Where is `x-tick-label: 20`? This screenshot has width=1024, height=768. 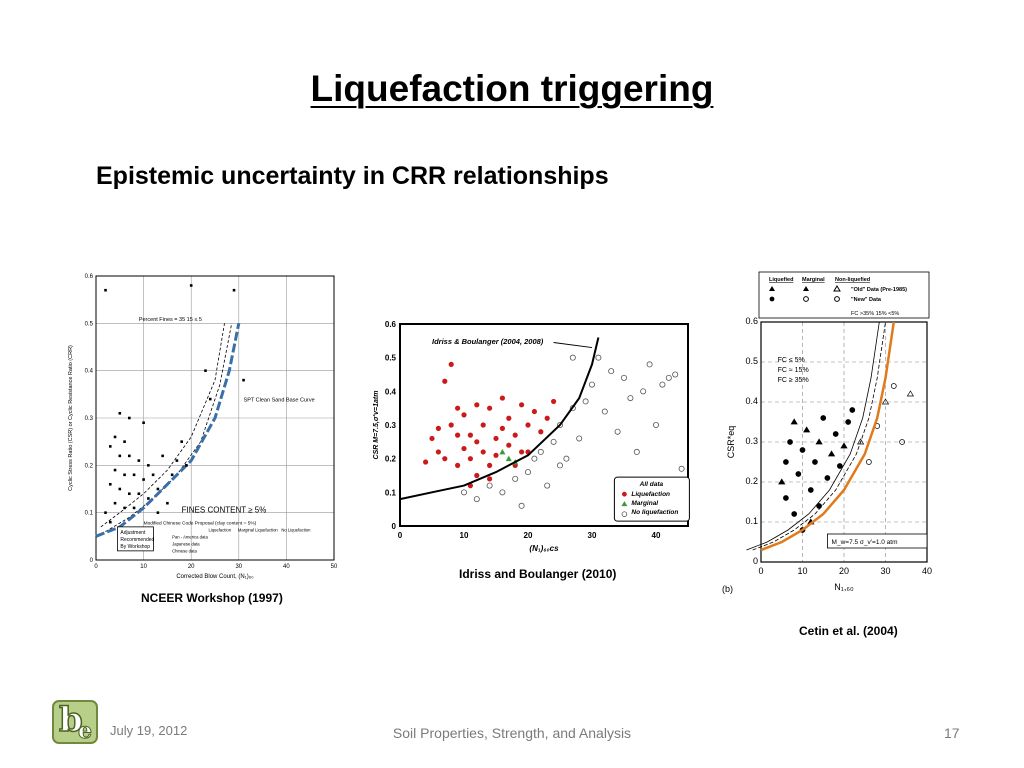 x-tick-label: 20 is located at coordinates (528, 535).